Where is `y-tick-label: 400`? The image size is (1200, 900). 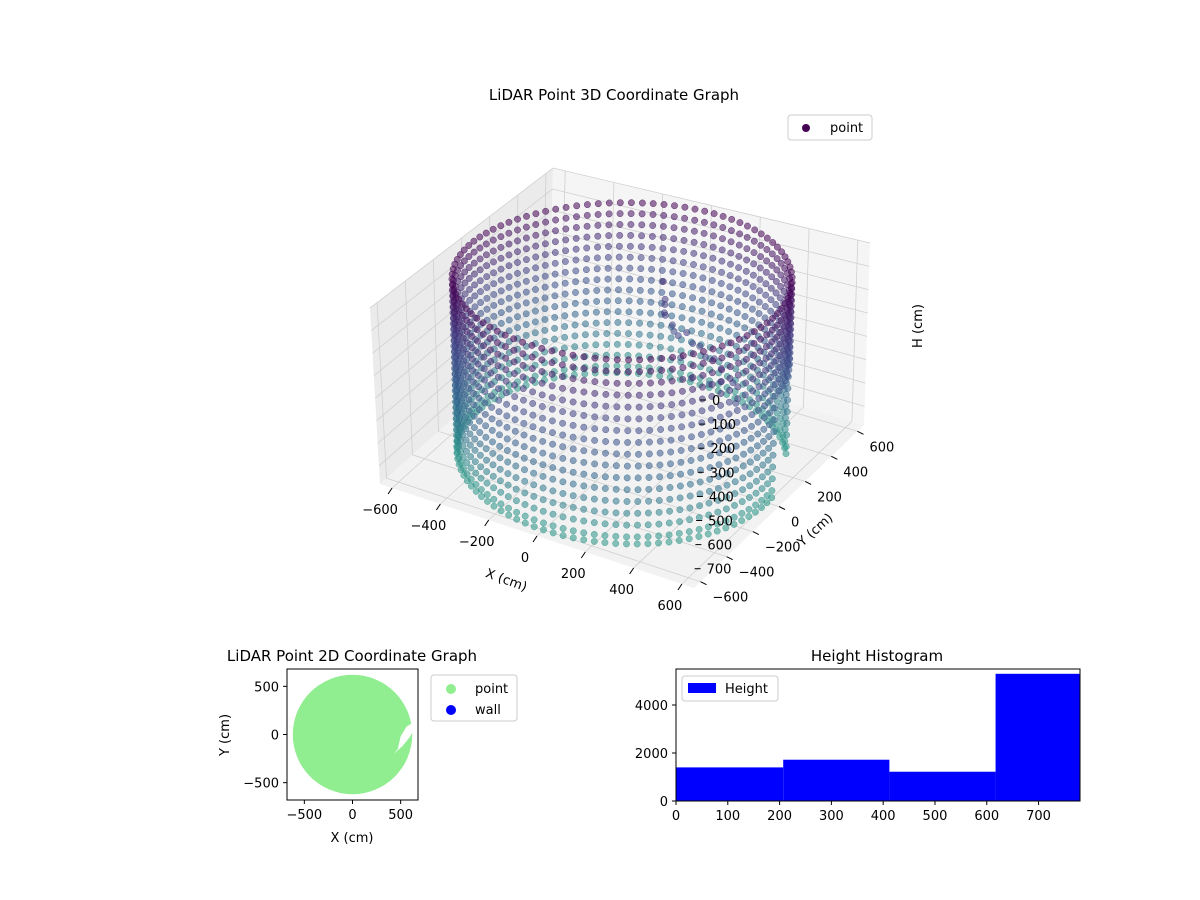 y-tick-label: 400 is located at coordinates (855, 472).